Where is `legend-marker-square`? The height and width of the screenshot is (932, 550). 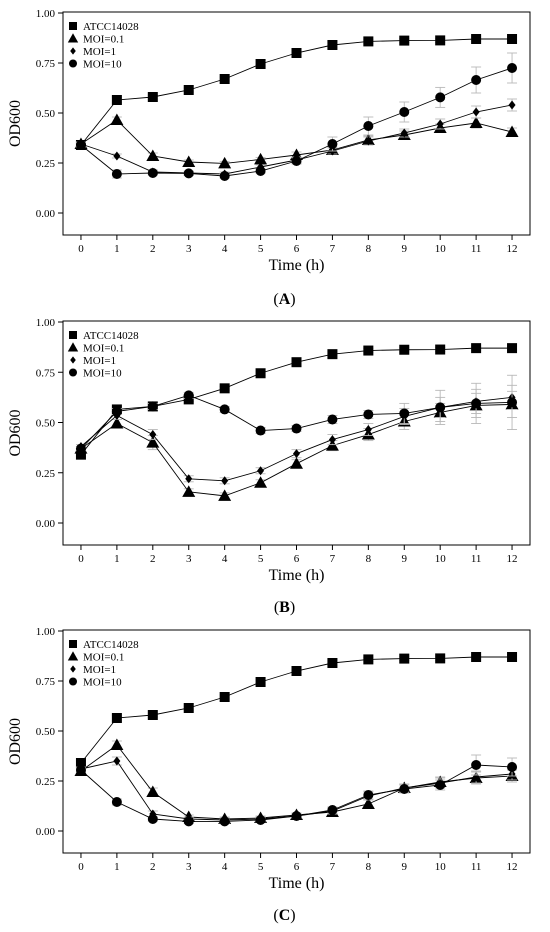
legend-marker-square is located at coordinates (73, 26).